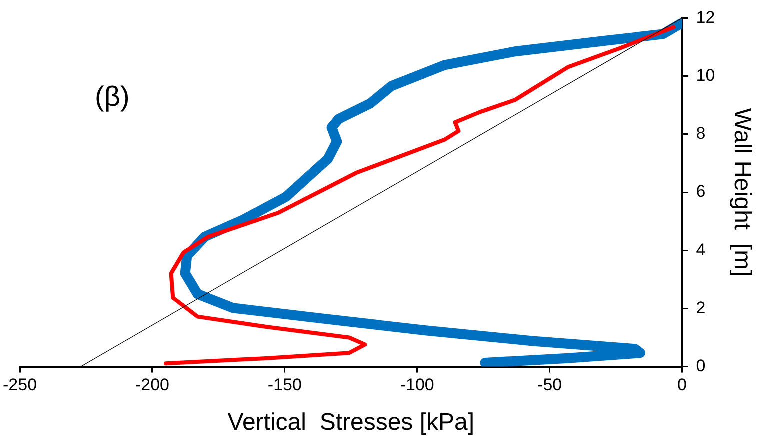 The image size is (770, 446). Describe the element at coordinates (701, 250) in the screenshot. I see `y-tick-label: 4` at that location.